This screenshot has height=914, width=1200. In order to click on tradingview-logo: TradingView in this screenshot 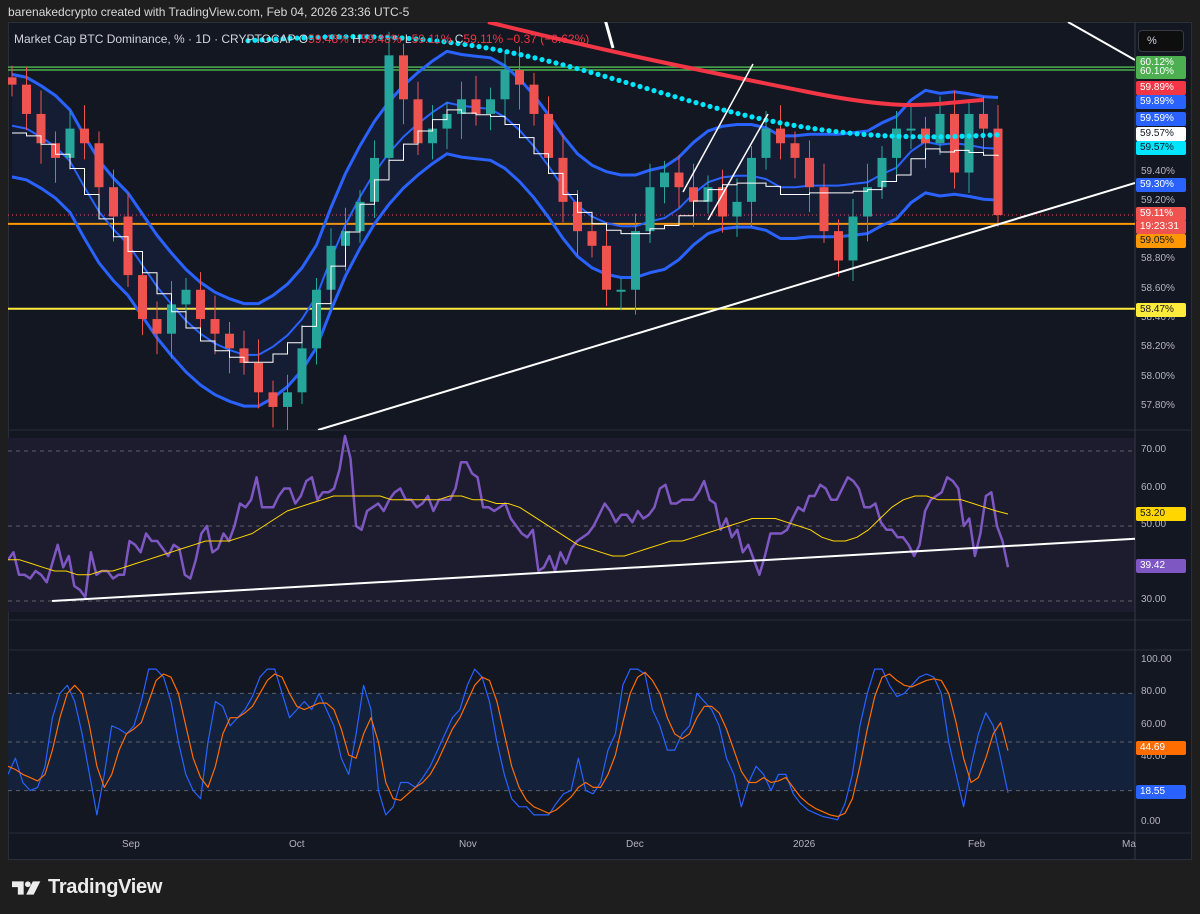, I will do `click(87, 887)`.